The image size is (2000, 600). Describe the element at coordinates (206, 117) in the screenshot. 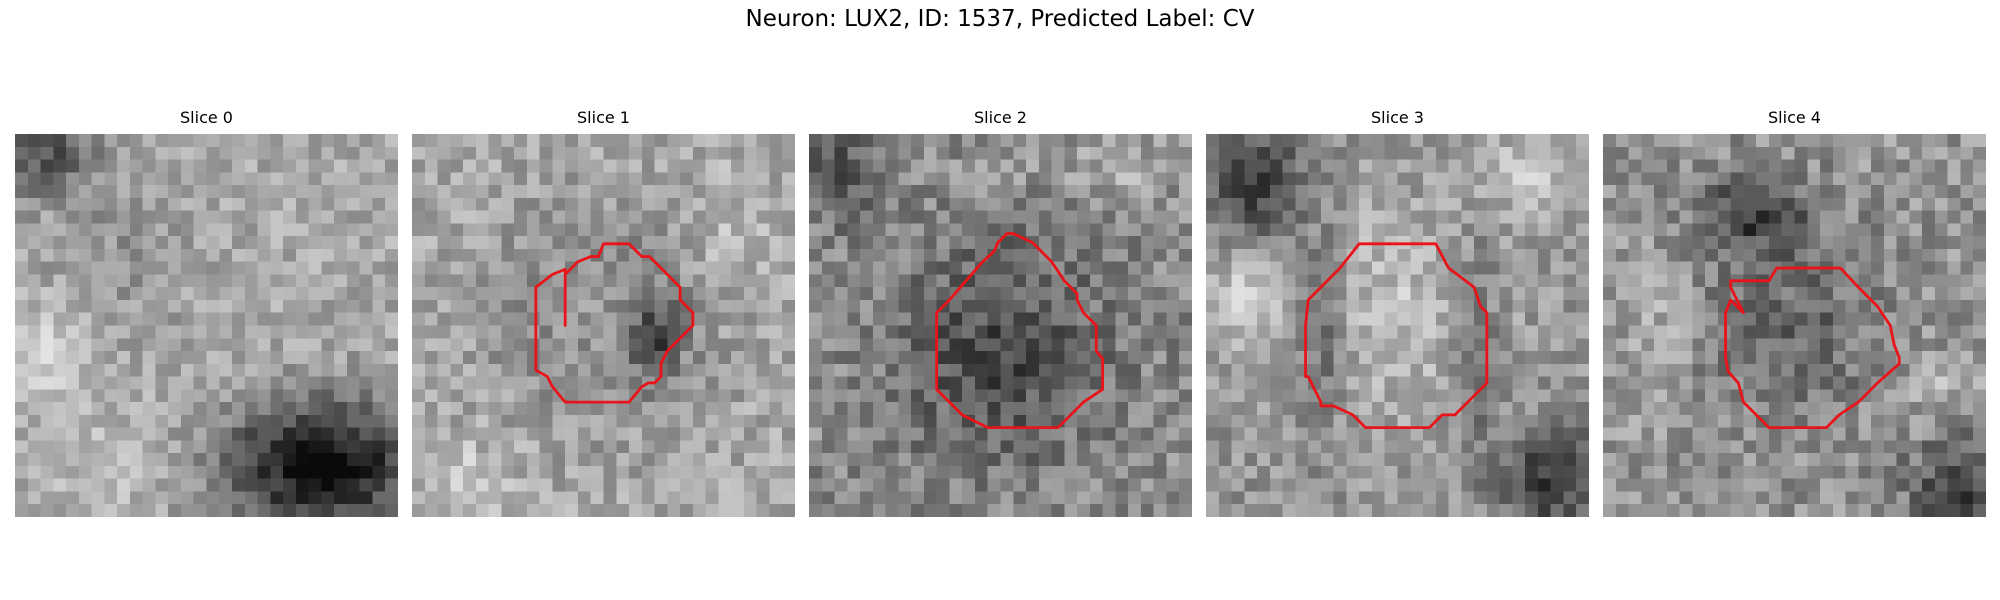

I see `slice-title: Slice 0` at that location.